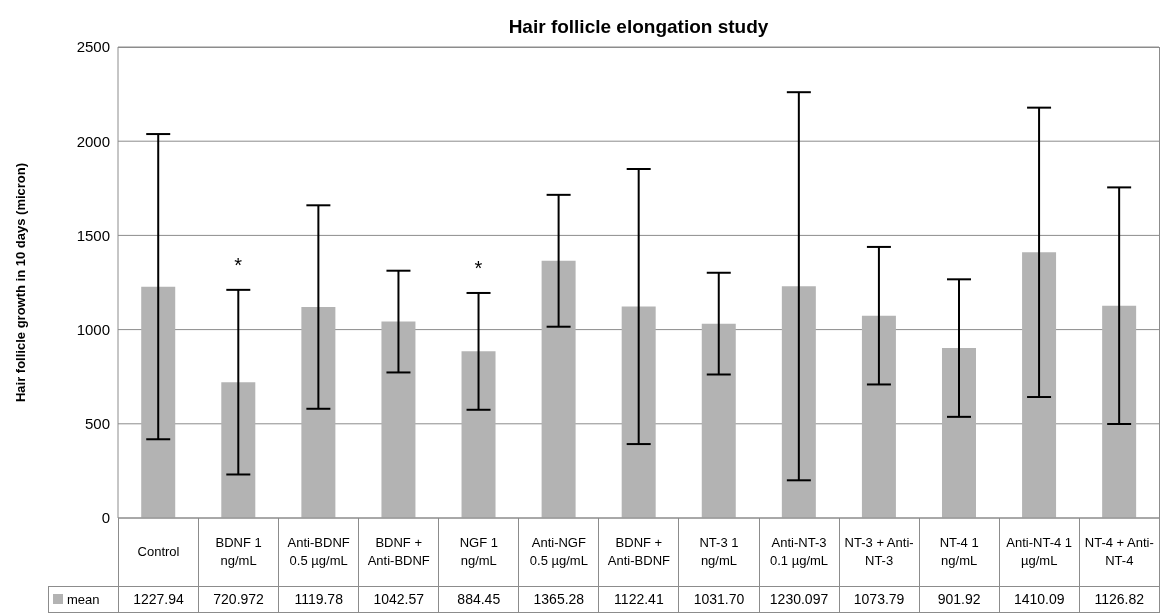 This screenshot has width=1175, height=616. I want to click on data-label: 1119.78, so click(318, 599).